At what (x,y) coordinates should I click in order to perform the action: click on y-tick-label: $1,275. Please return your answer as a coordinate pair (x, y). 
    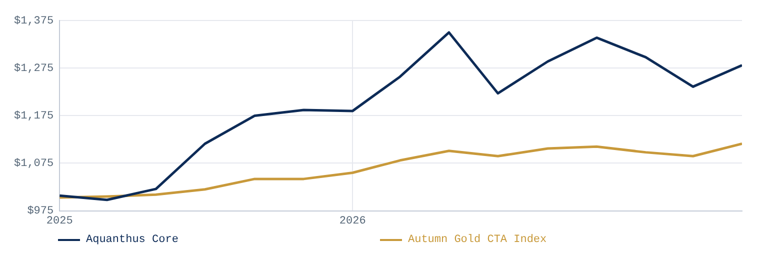
    Looking at the image, I should click on (34, 69).